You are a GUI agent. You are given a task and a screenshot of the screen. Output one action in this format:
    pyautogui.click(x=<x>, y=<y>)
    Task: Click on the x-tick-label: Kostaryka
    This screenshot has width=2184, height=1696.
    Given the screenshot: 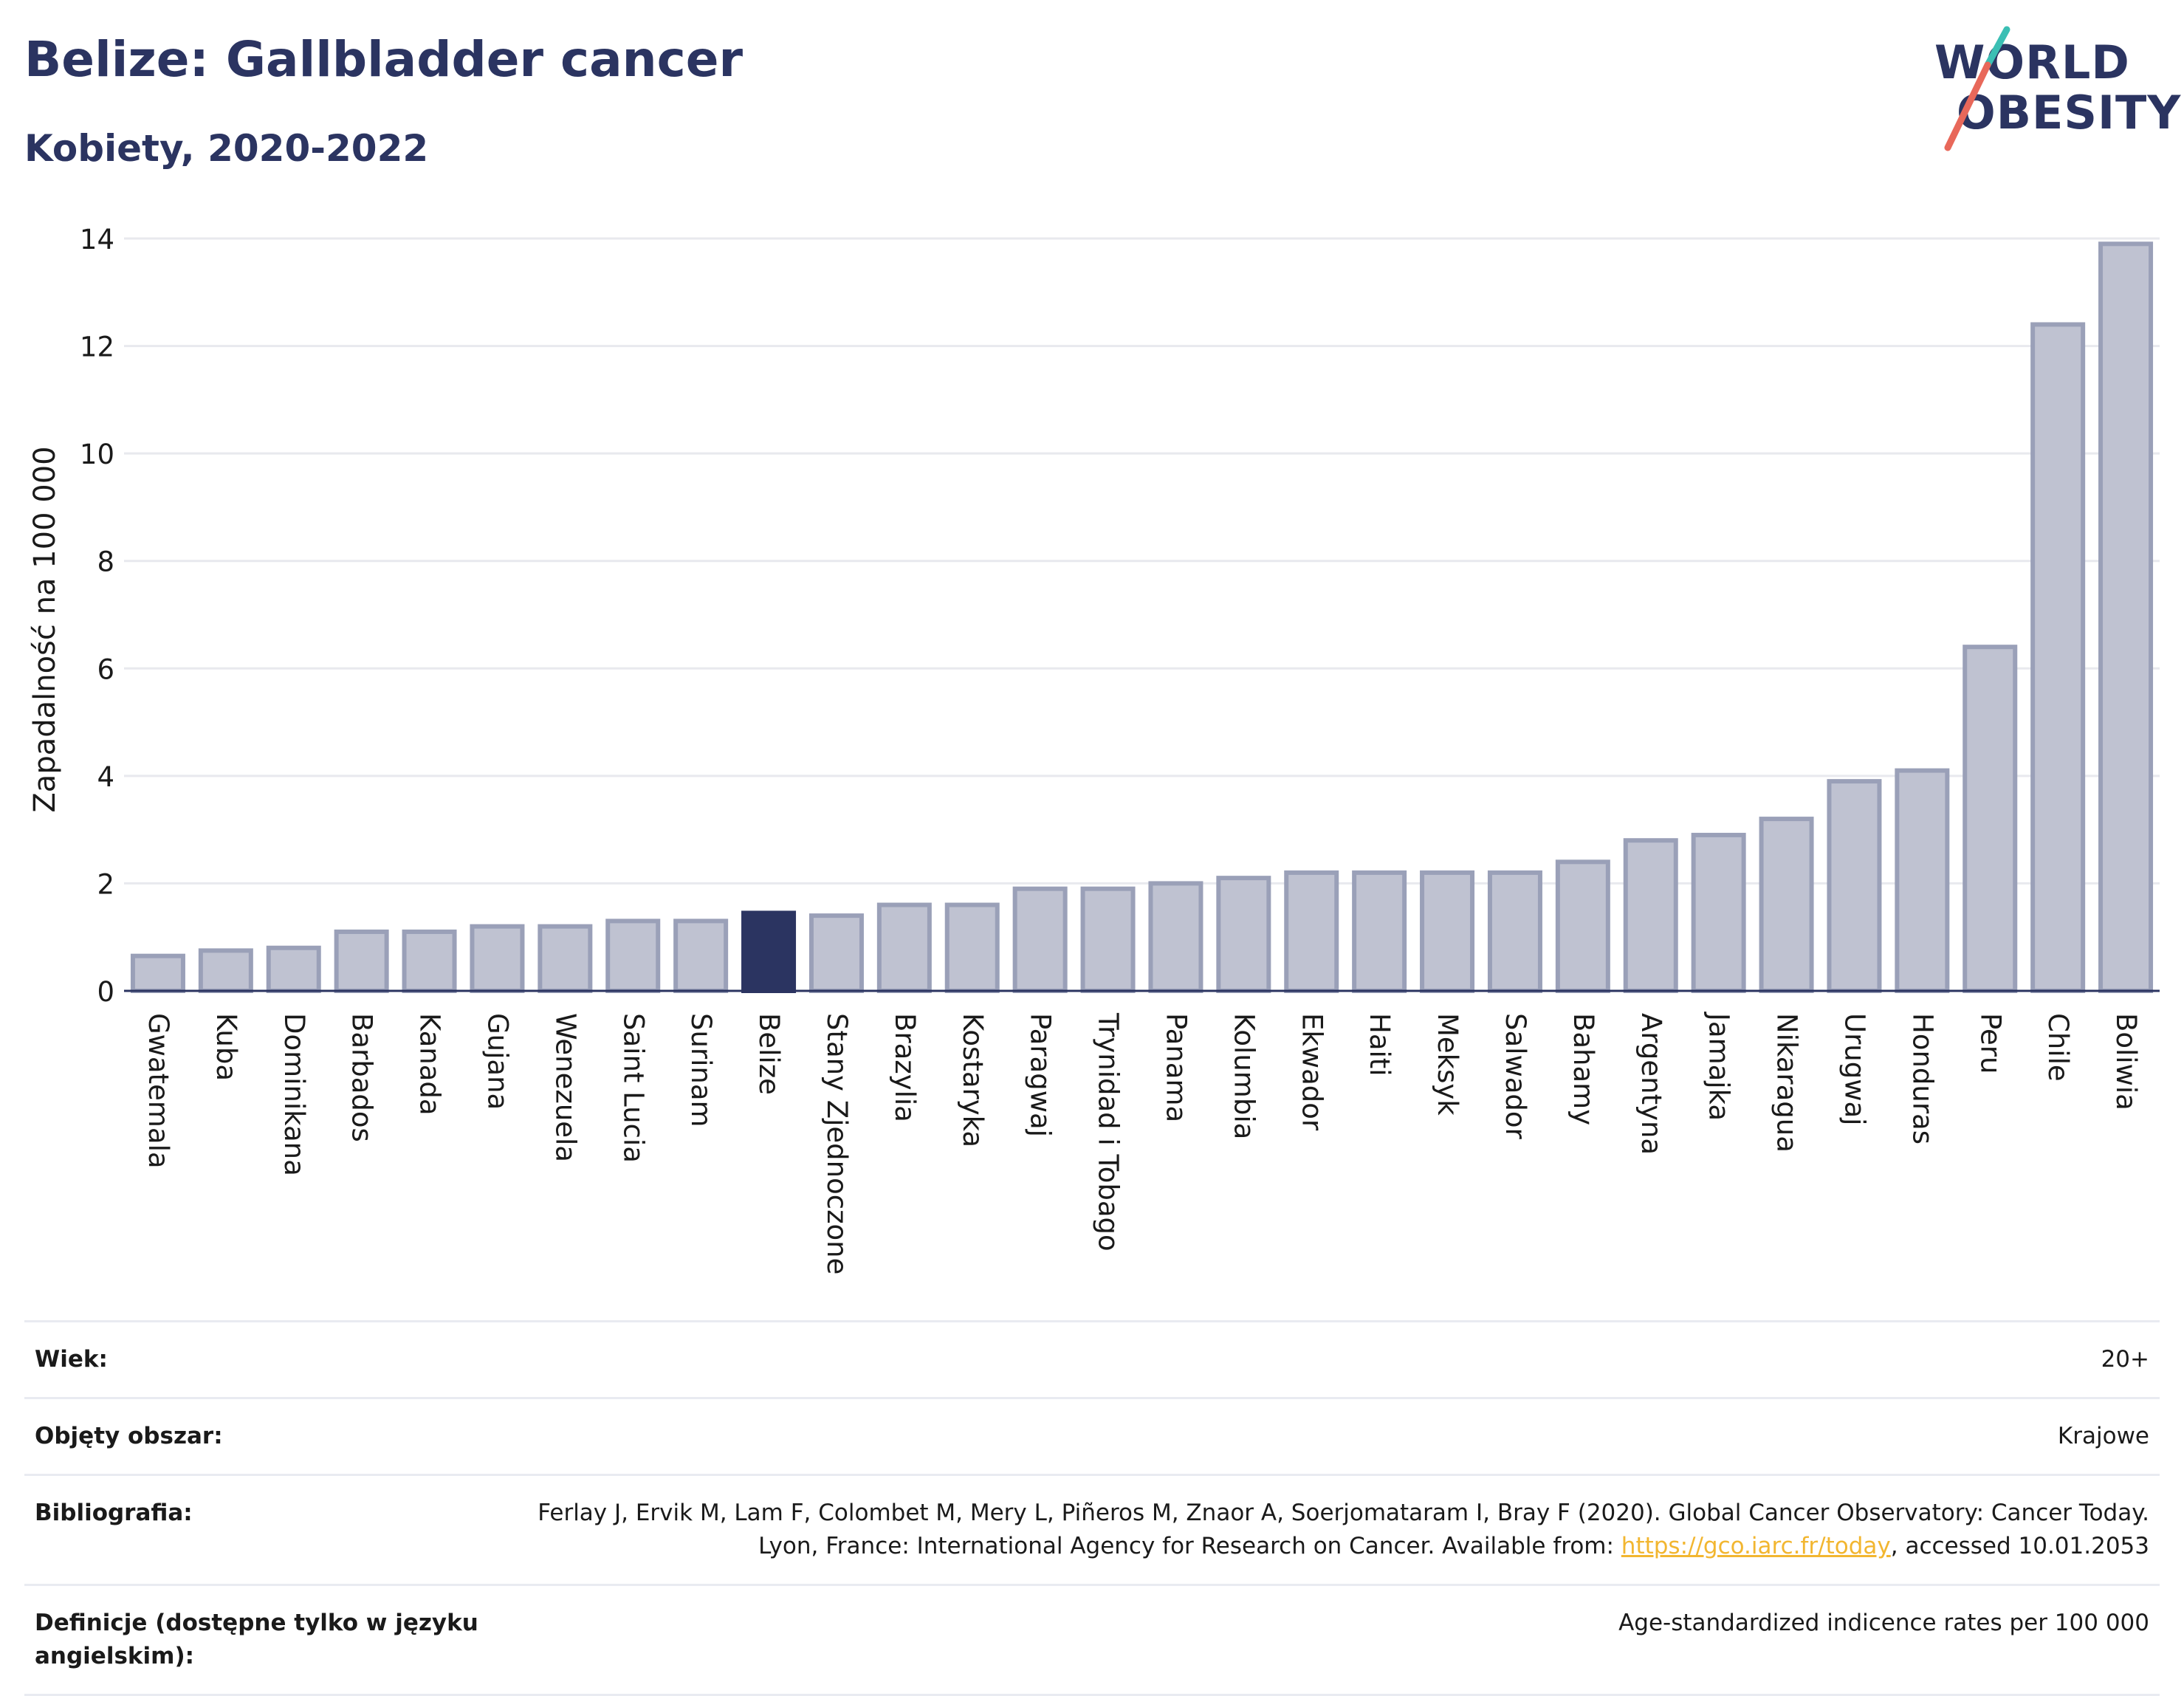 What is the action you would take?
    pyautogui.click(x=973, y=1080)
    